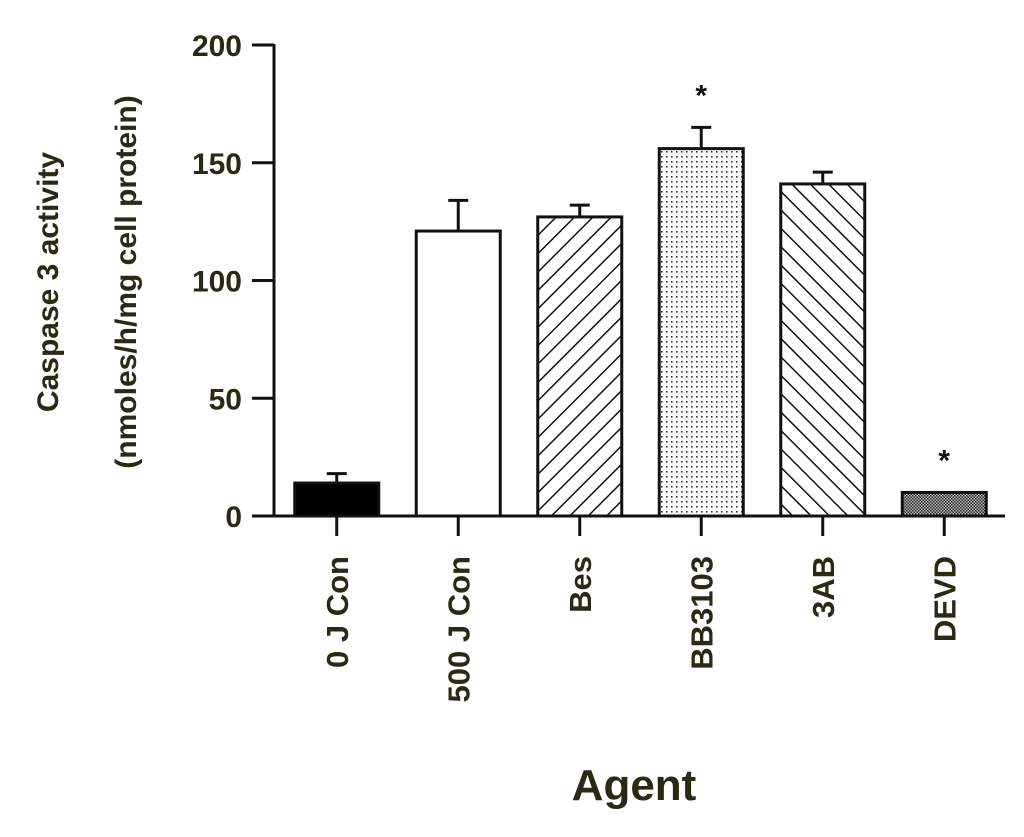 This screenshot has height=837, width=1024. Describe the element at coordinates (580, 584) in the screenshot. I see `x-category-label: Bes` at that location.